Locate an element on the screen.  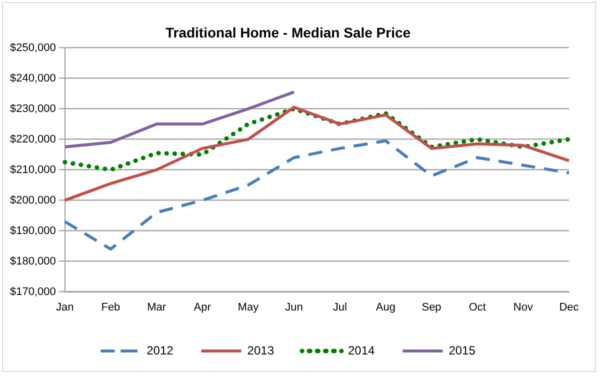
legend-label: 2013 is located at coordinates (260, 350).